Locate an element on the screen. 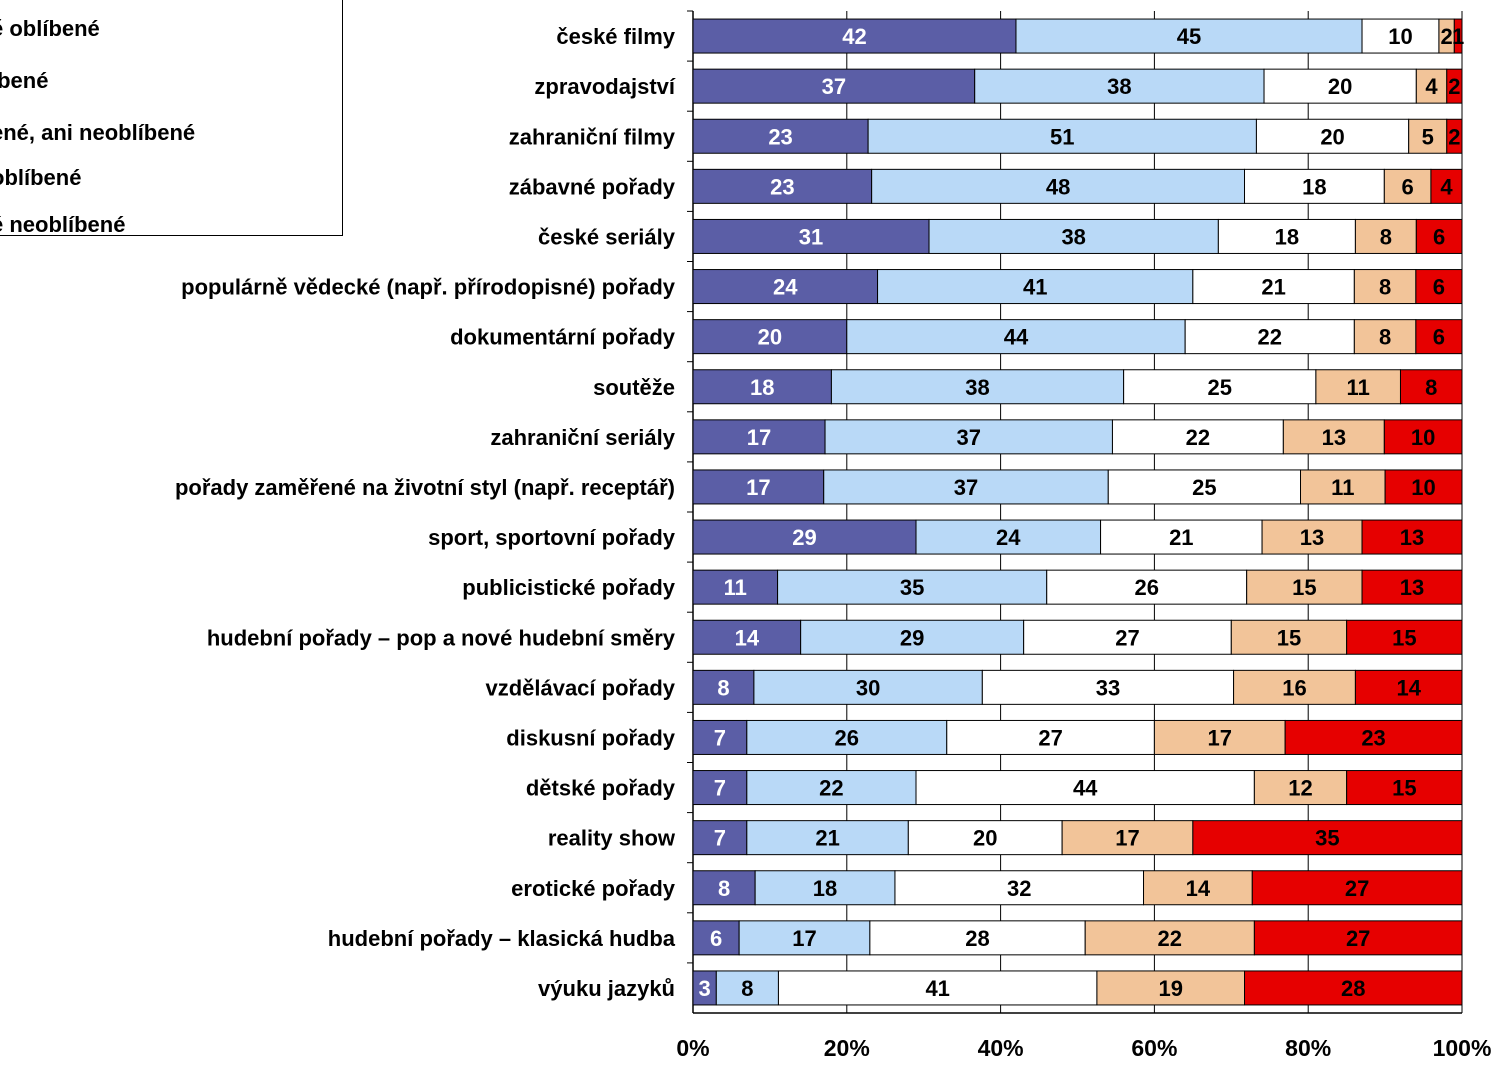 This screenshot has width=1500, height=1070. category-label: zahraniční seriály is located at coordinates (582, 437).